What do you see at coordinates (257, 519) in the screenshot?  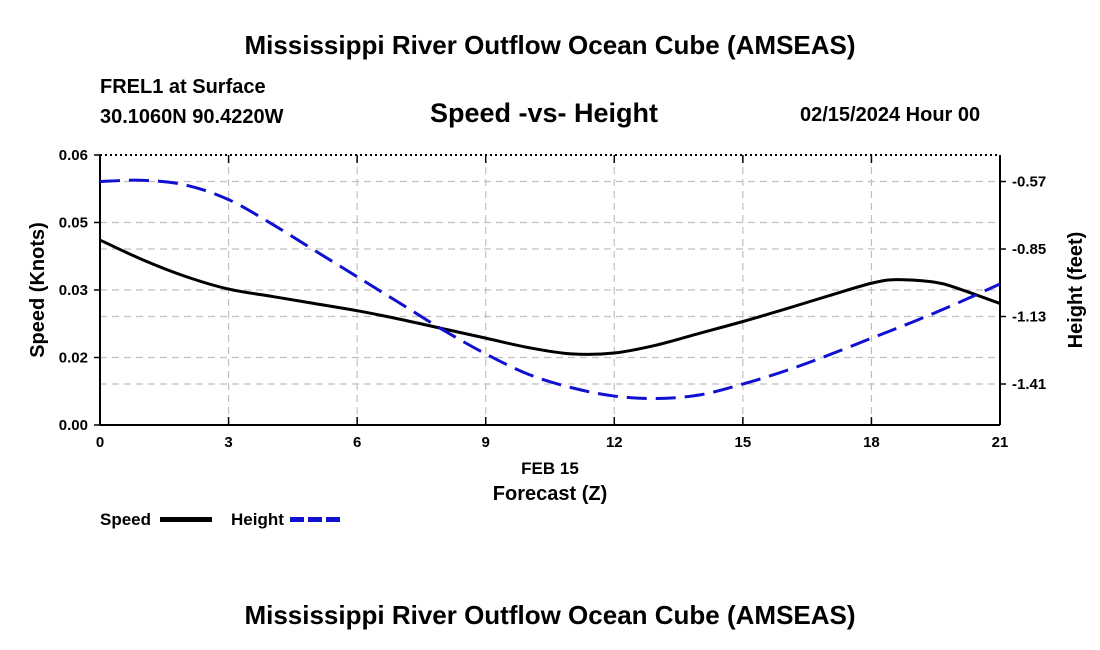 I see `legend-label-height: Height` at bounding box center [257, 519].